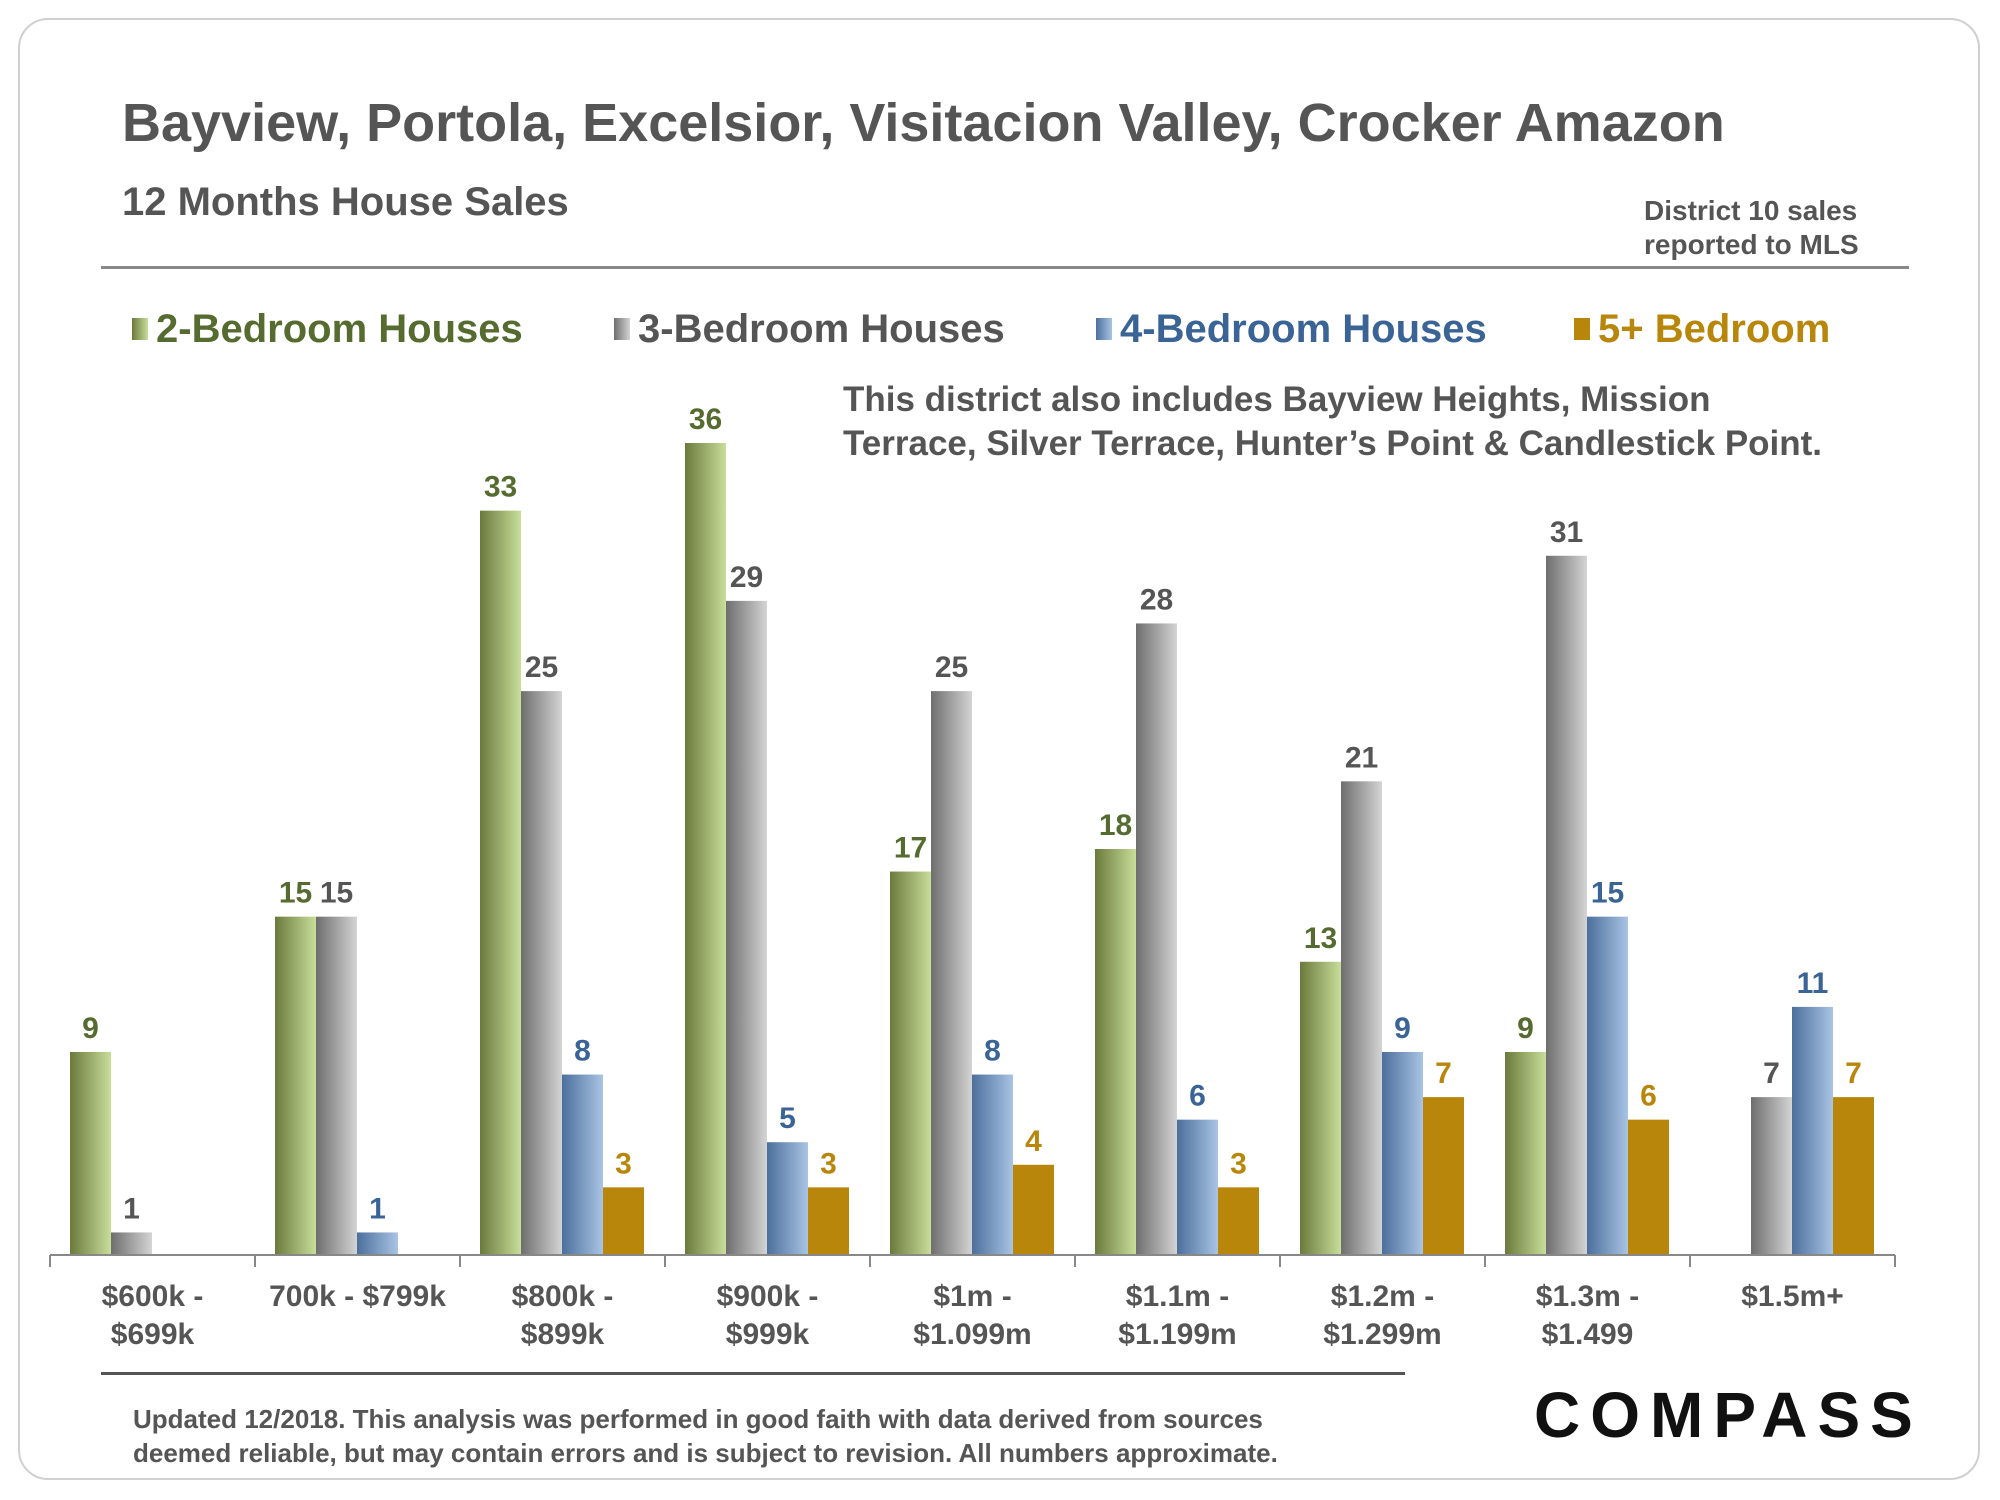  What do you see at coordinates (1607, 893) in the screenshot?
I see `data-label-4-bedroom-houses-7: 15` at bounding box center [1607, 893].